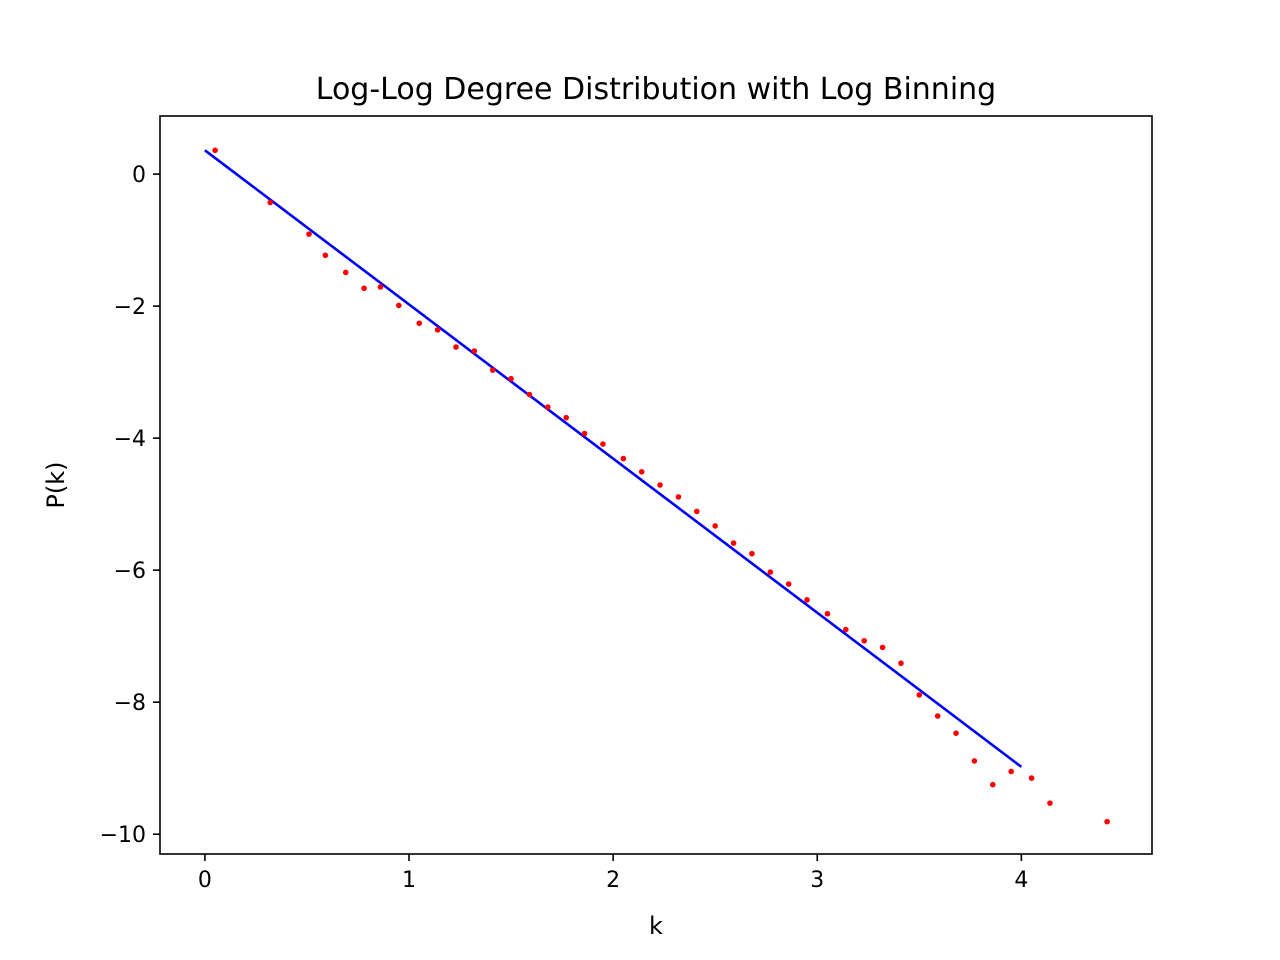 The image size is (1280, 960). Describe the element at coordinates (139, 175) in the screenshot. I see `y-tick-label: 0` at that location.